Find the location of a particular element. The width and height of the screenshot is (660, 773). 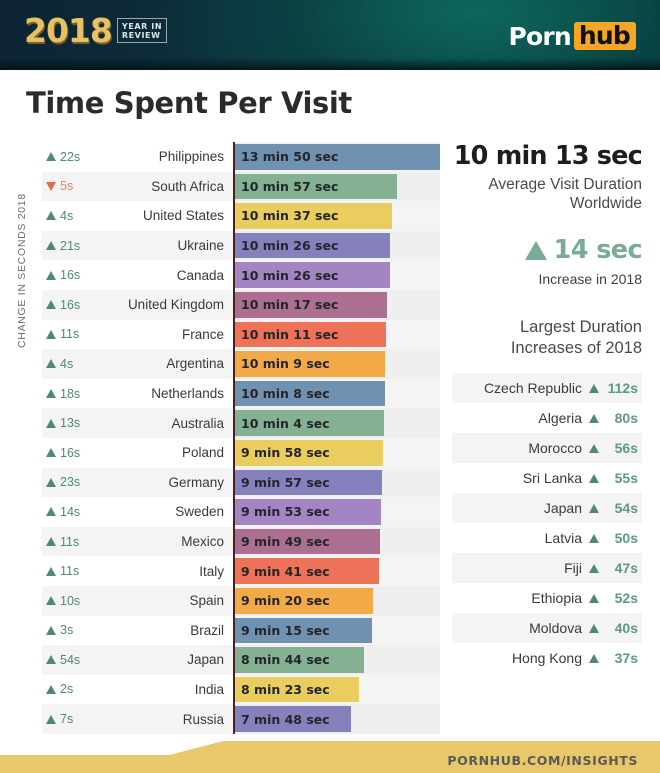

bar-value-label: 10 min 57 sec is located at coordinates (290, 186).